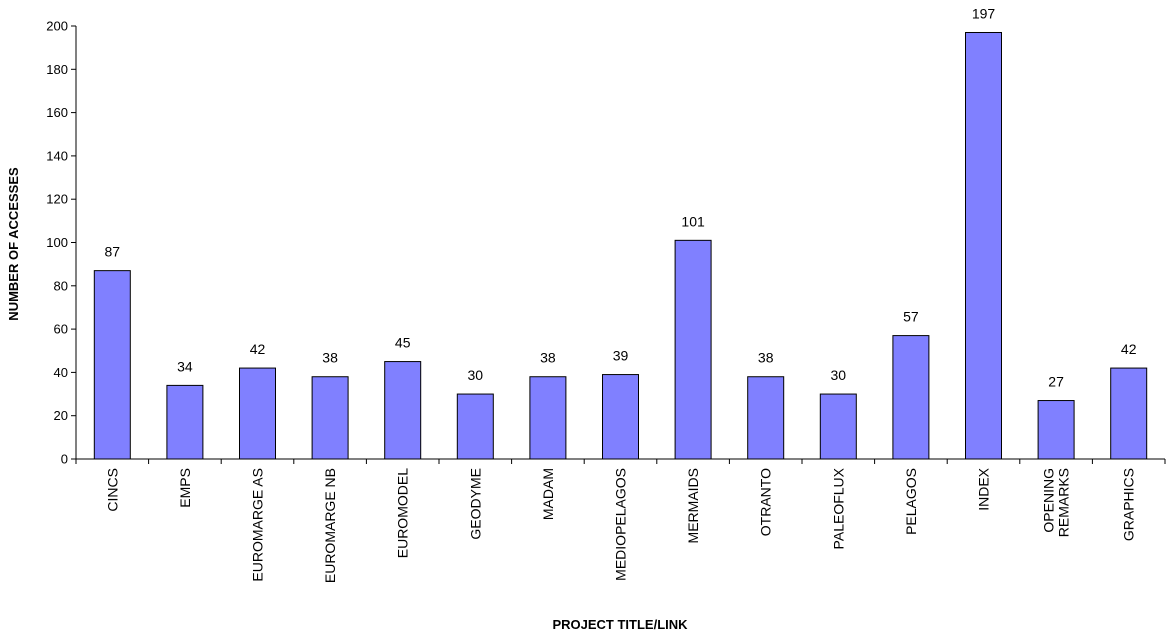  I want to click on category-label: REMARKS, so click(1064, 502).